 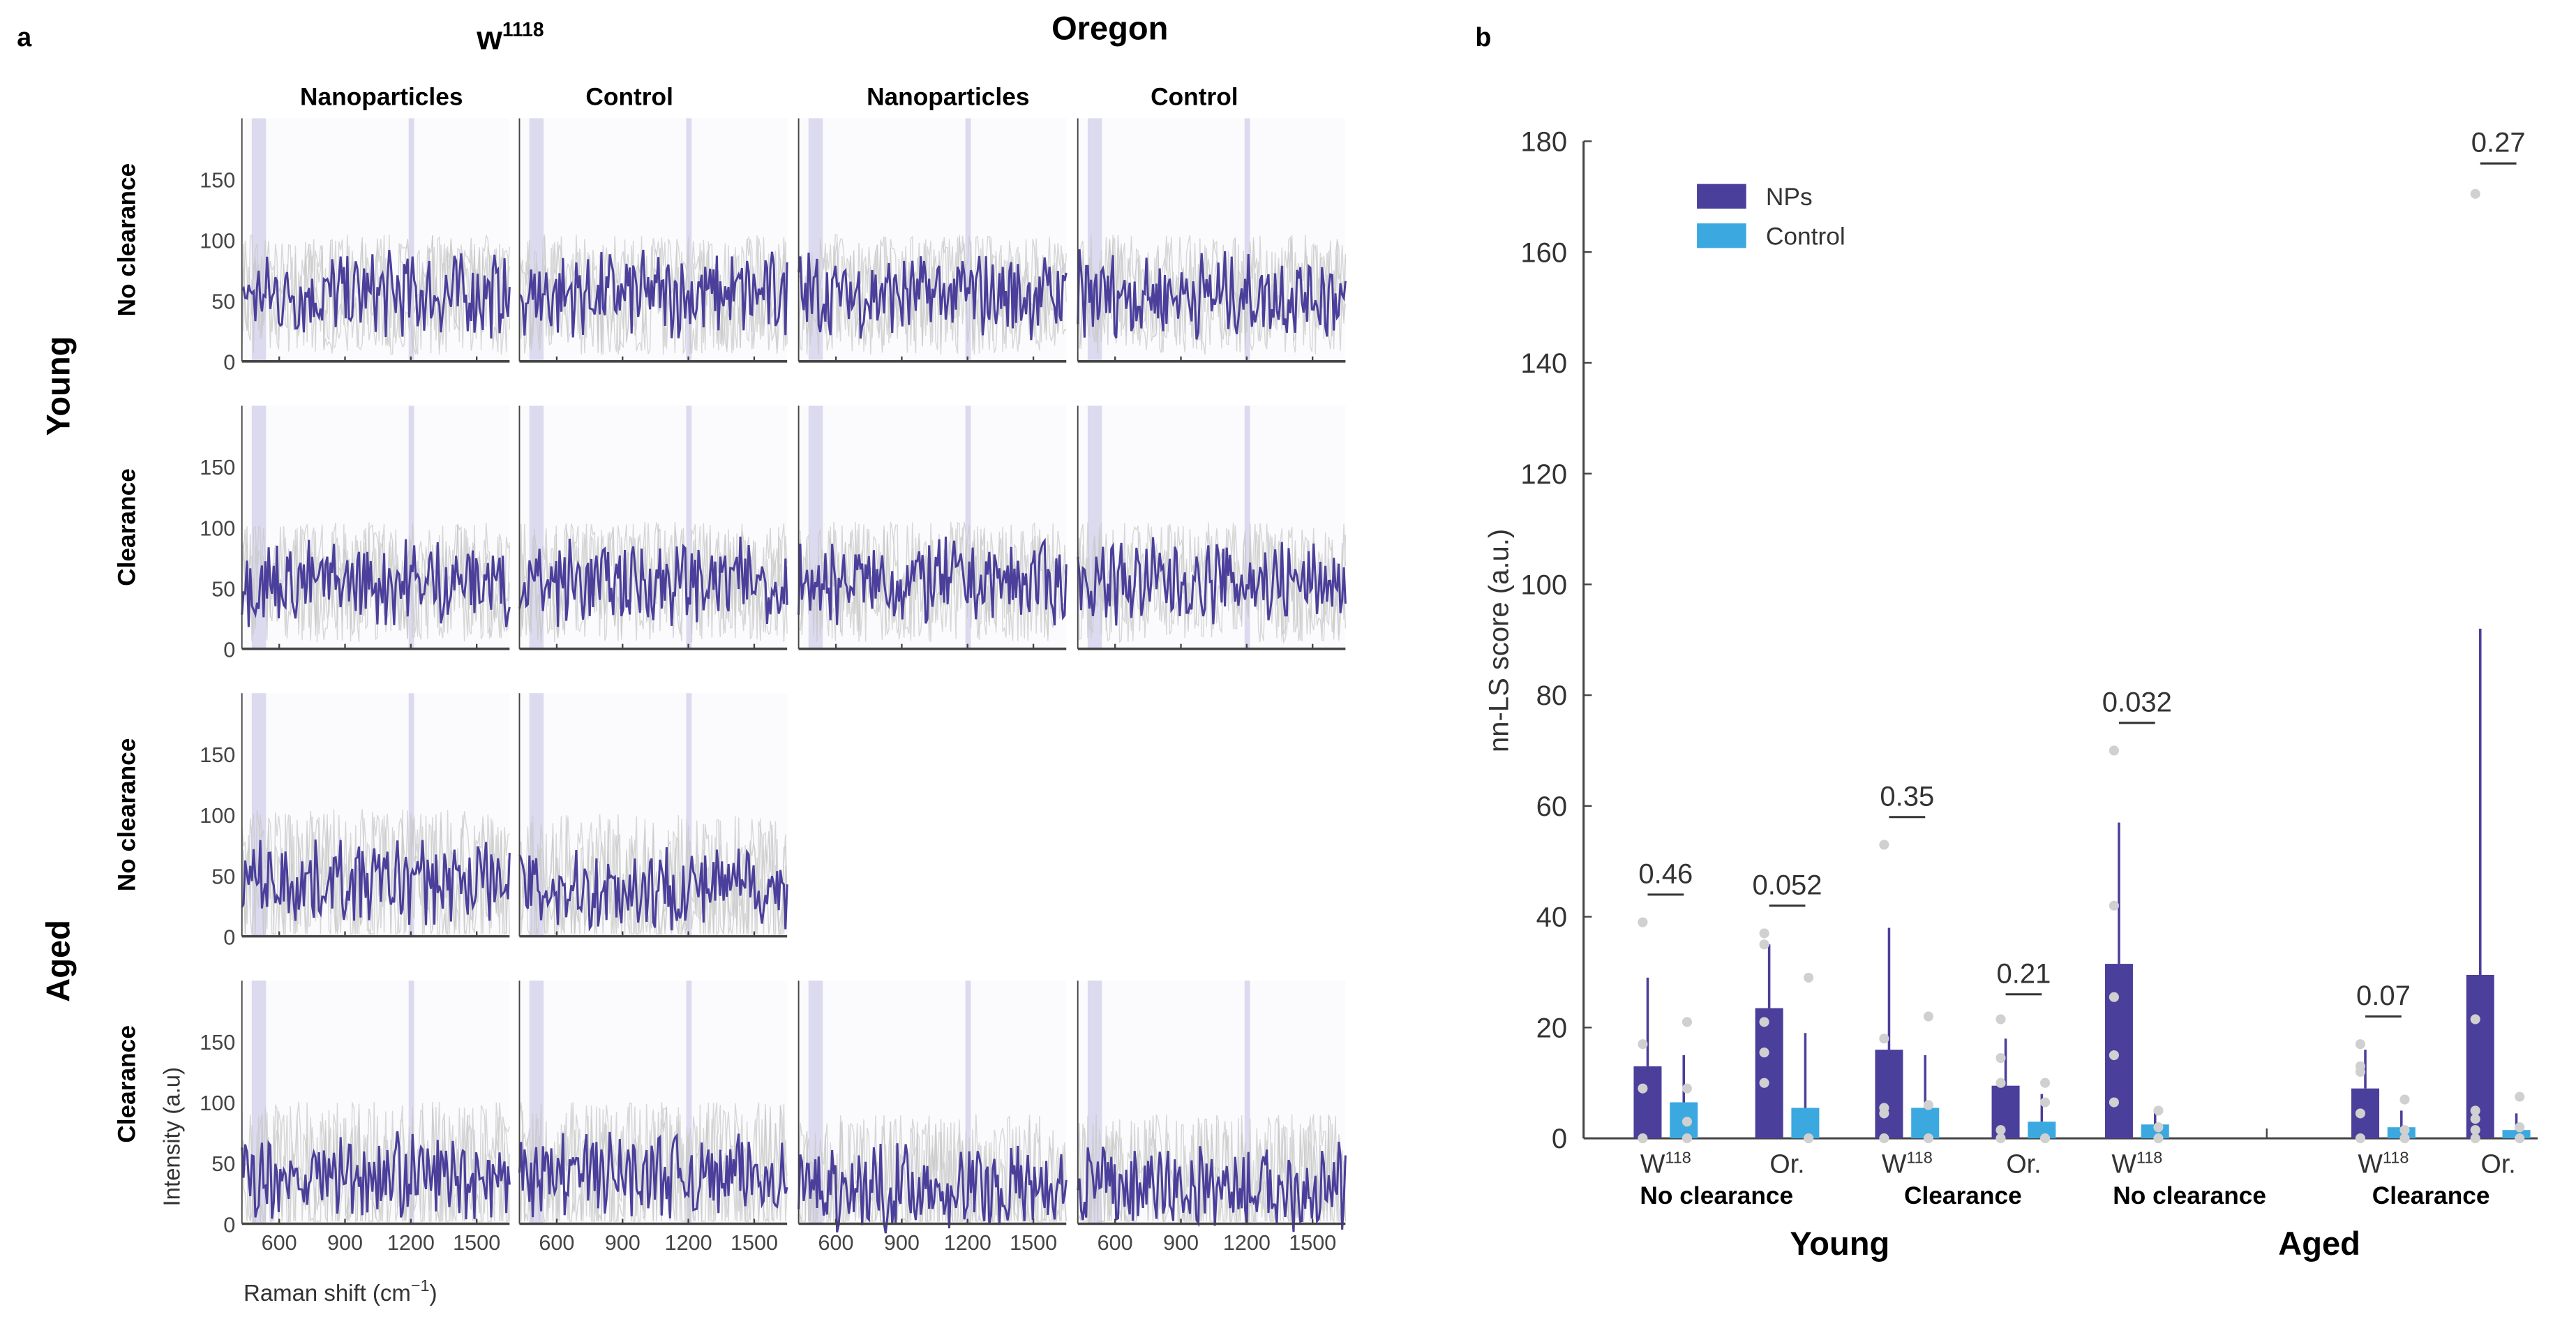 I want to click on p-value-label: 0.07, so click(x=2383, y=996).